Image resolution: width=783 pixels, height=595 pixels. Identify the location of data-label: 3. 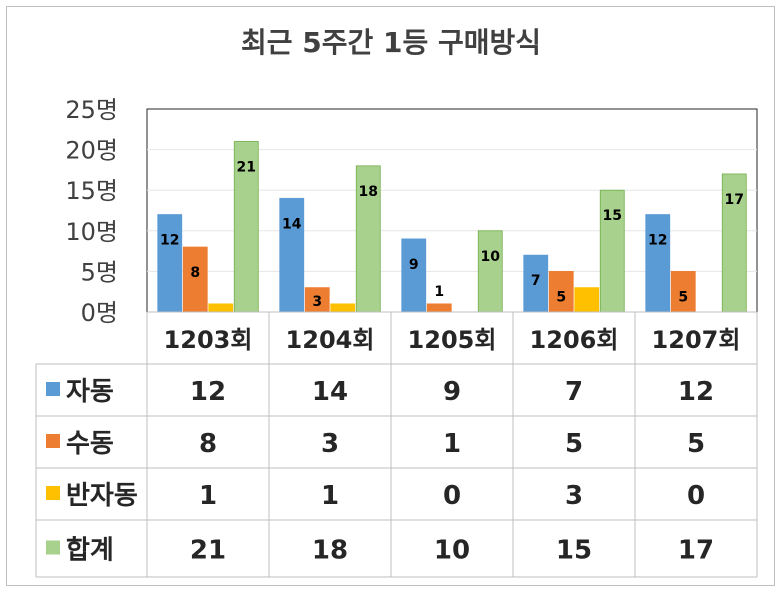
(317, 302).